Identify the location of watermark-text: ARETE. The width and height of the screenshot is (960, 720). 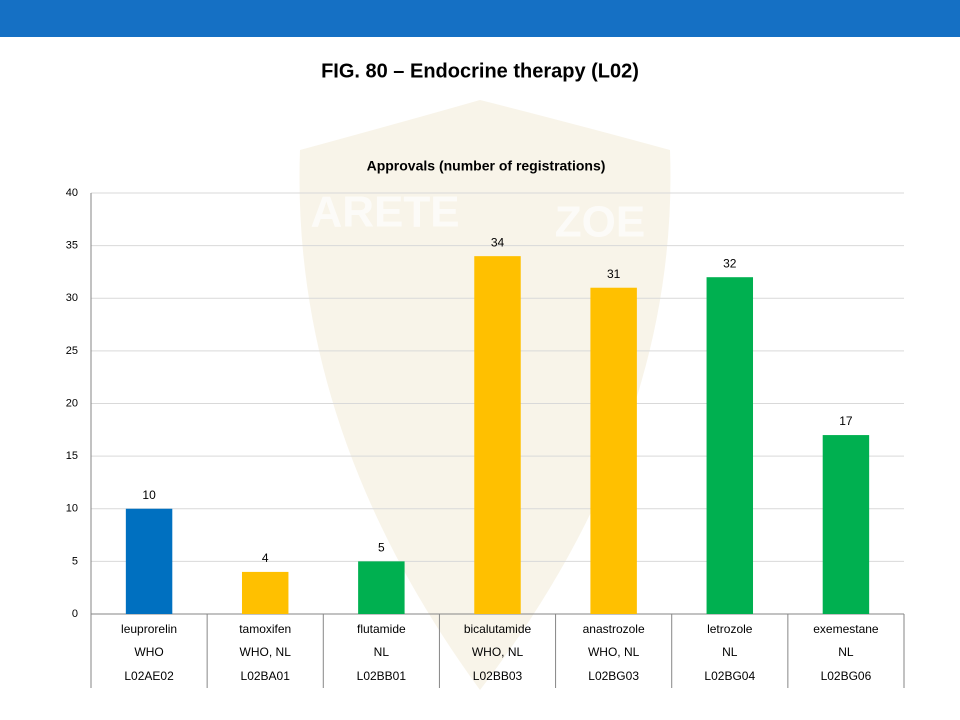
(384, 212).